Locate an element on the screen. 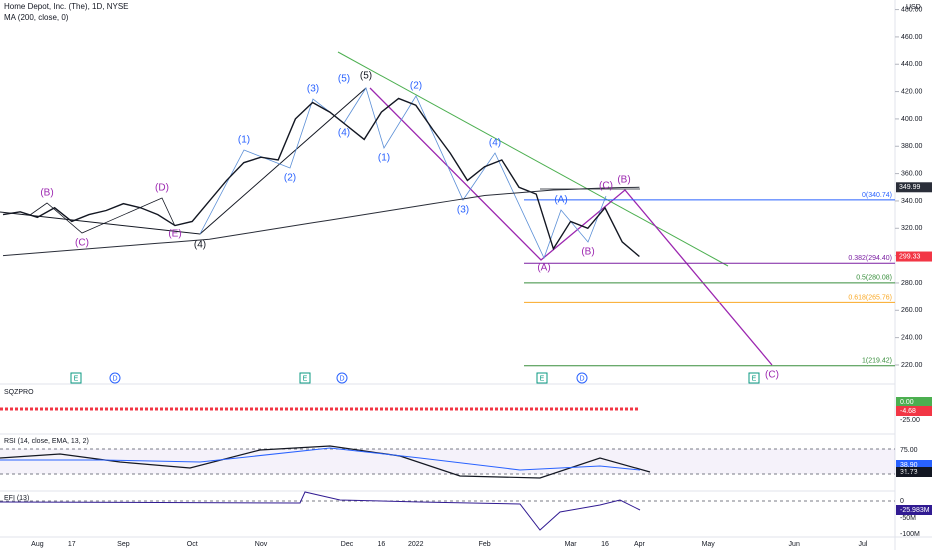 The image size is (932, 550). x-tick-label: Feb is located at coordinates (485, 544).